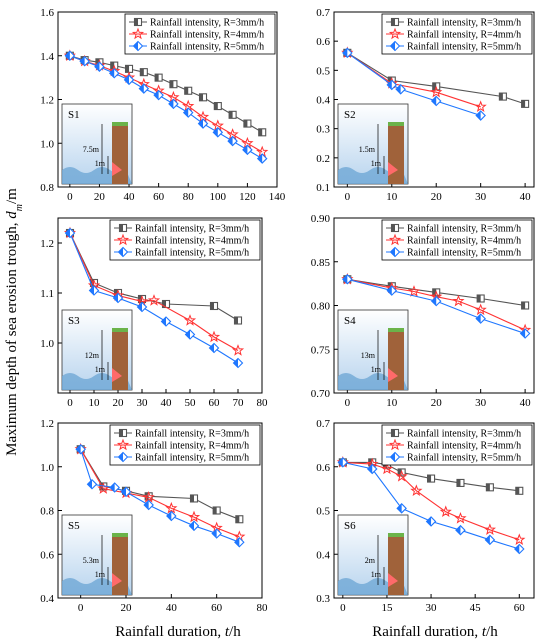 The width and height of the screenshot is (550, 642). Describe the element at coordinates (47, 555) in the screenshot. I see `y-tick-label: 0.6` at that location.